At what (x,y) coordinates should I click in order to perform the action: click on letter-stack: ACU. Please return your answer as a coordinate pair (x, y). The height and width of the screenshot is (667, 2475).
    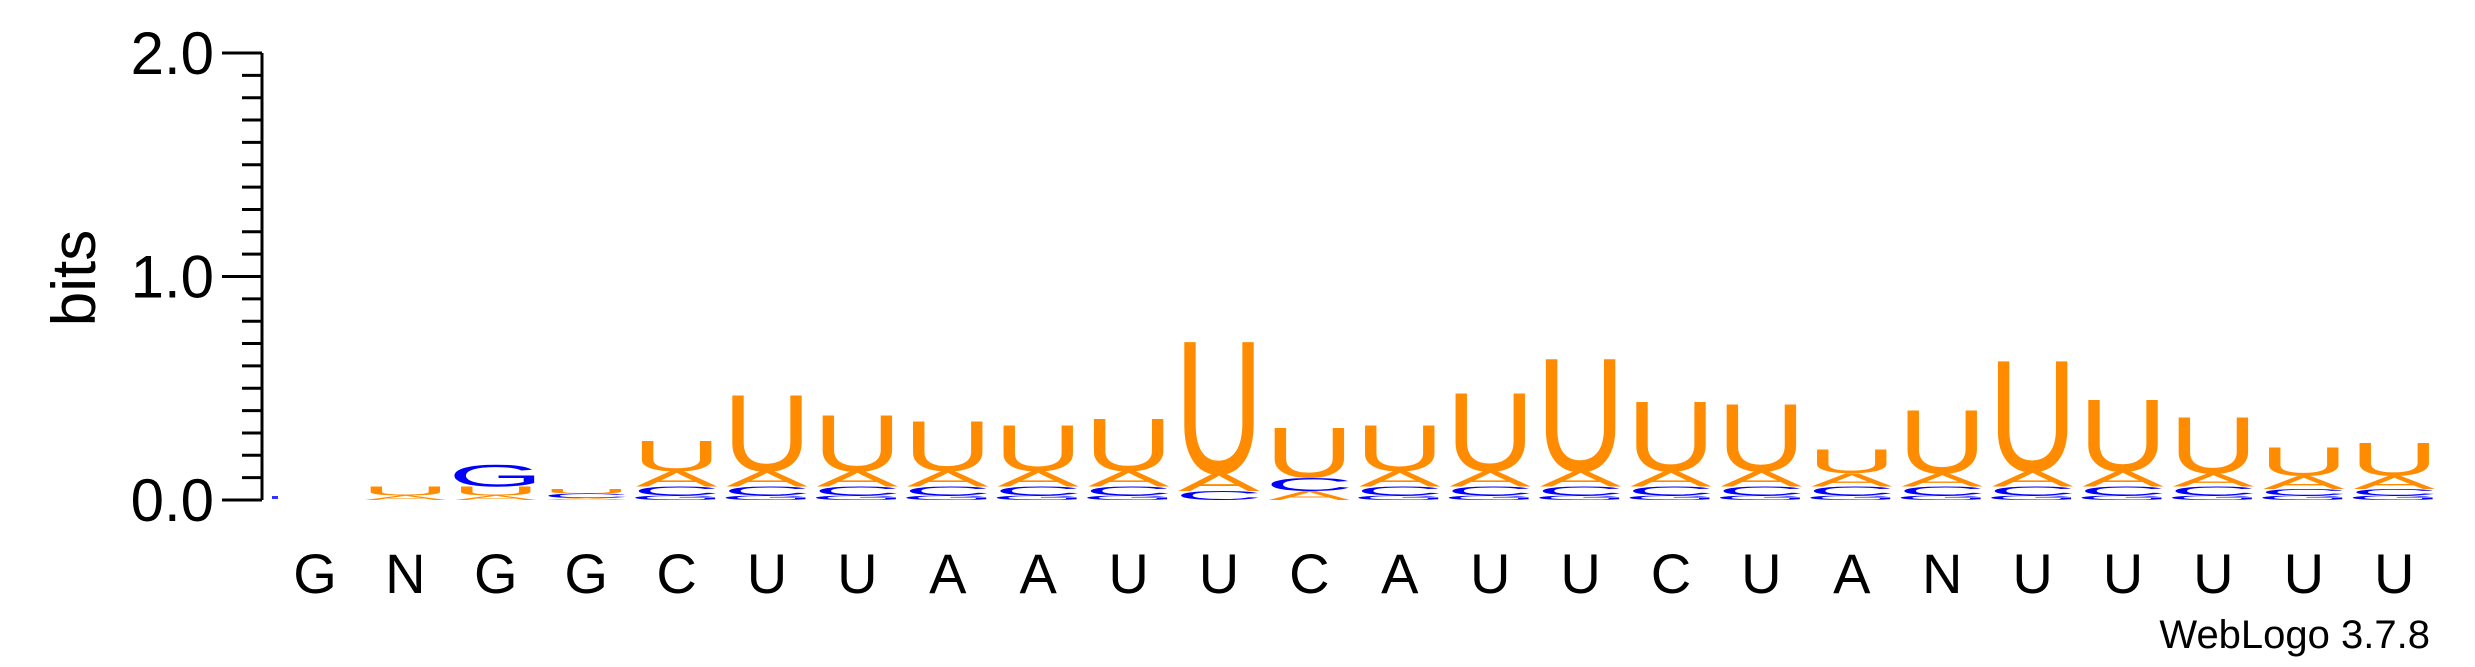
    Looking at the image, I should click on (1309, 458).